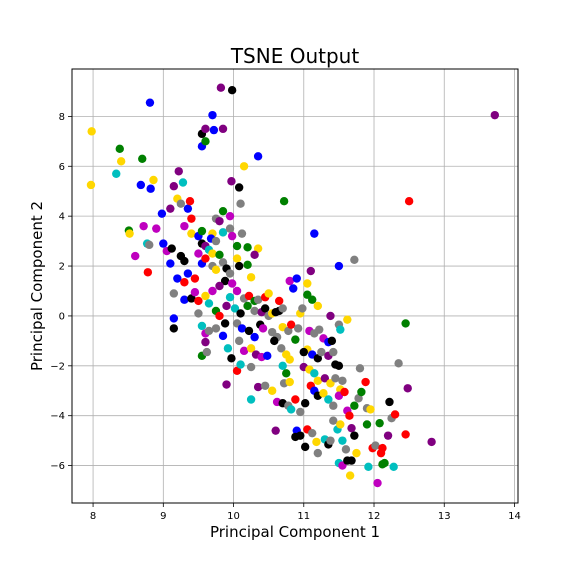 Image resolution: width=576 pixels, height=576 pixels. What do you see at coordinates (444, 516) in the screenshot?
I see `x-tick-label: 13` at bounding box center [444, 516].